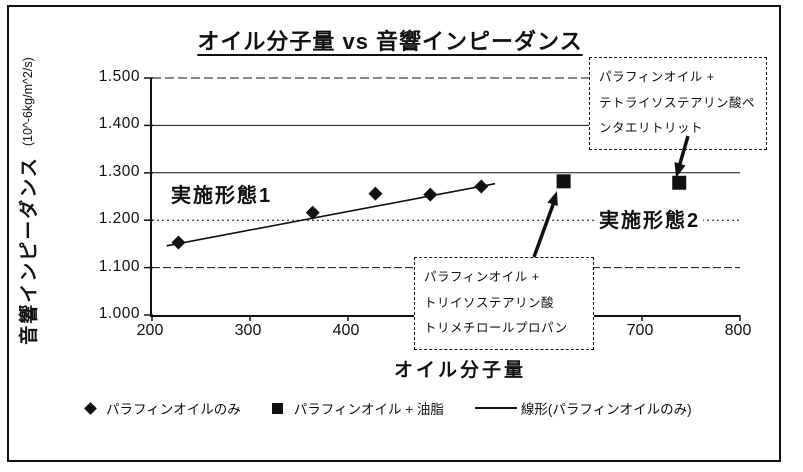  I want to click on annotation-box-trimethylolpropane: パラフィンオイル + トリイソステアリン酸 トリメチロールプロパン, so click(504, 303).